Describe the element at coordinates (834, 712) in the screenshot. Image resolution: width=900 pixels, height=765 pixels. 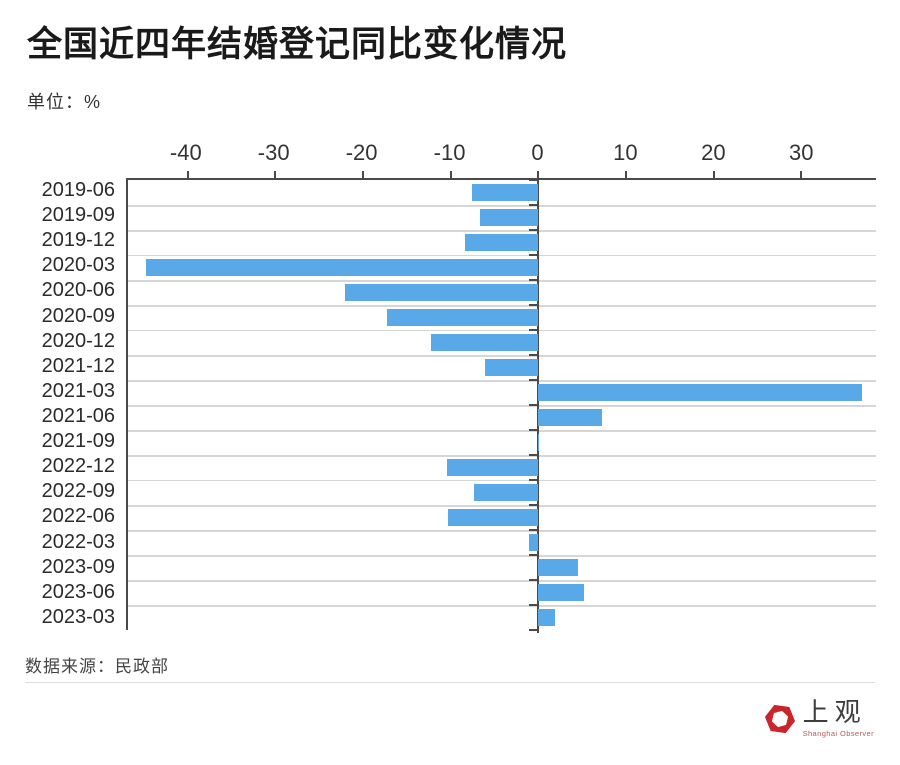
I see `logo-name: 上观` at that location.